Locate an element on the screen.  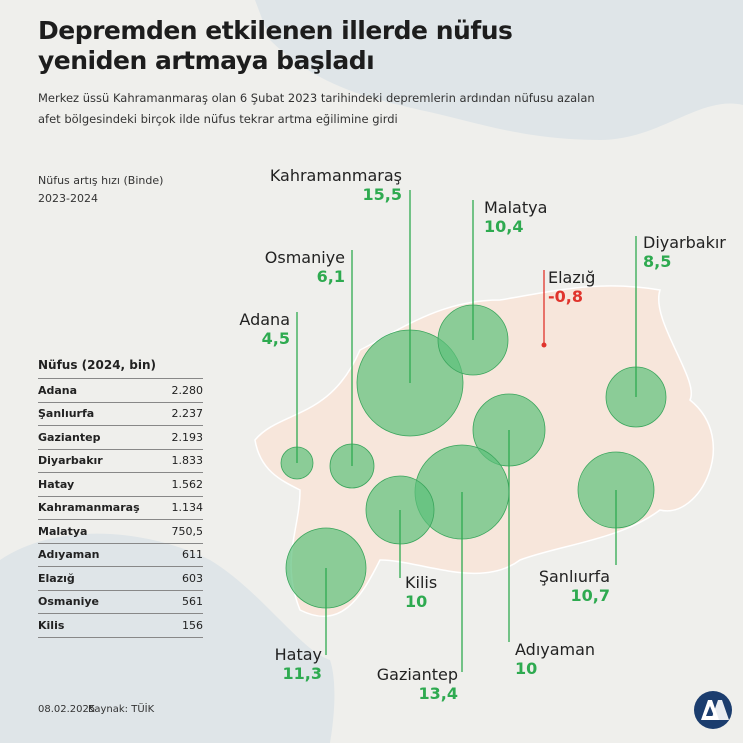
mediterranean-sea is located at coordinates (167, 638).